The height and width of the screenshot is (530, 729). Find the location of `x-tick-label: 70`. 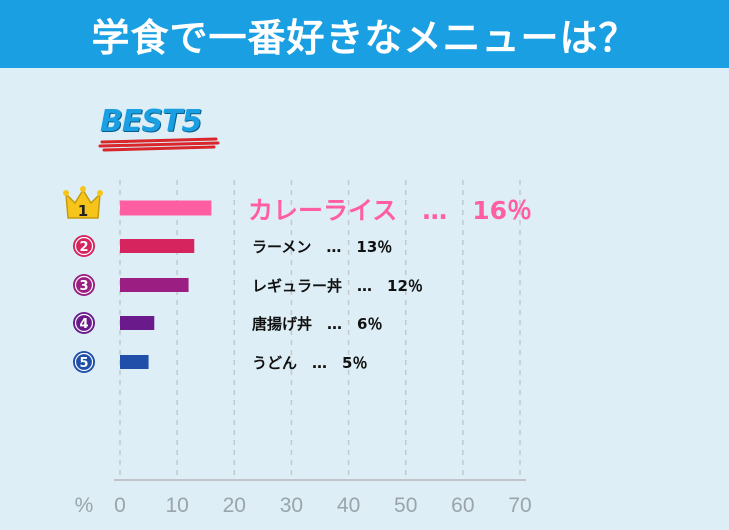

x-tick-label: 70 is located at coordinates (519, 505).